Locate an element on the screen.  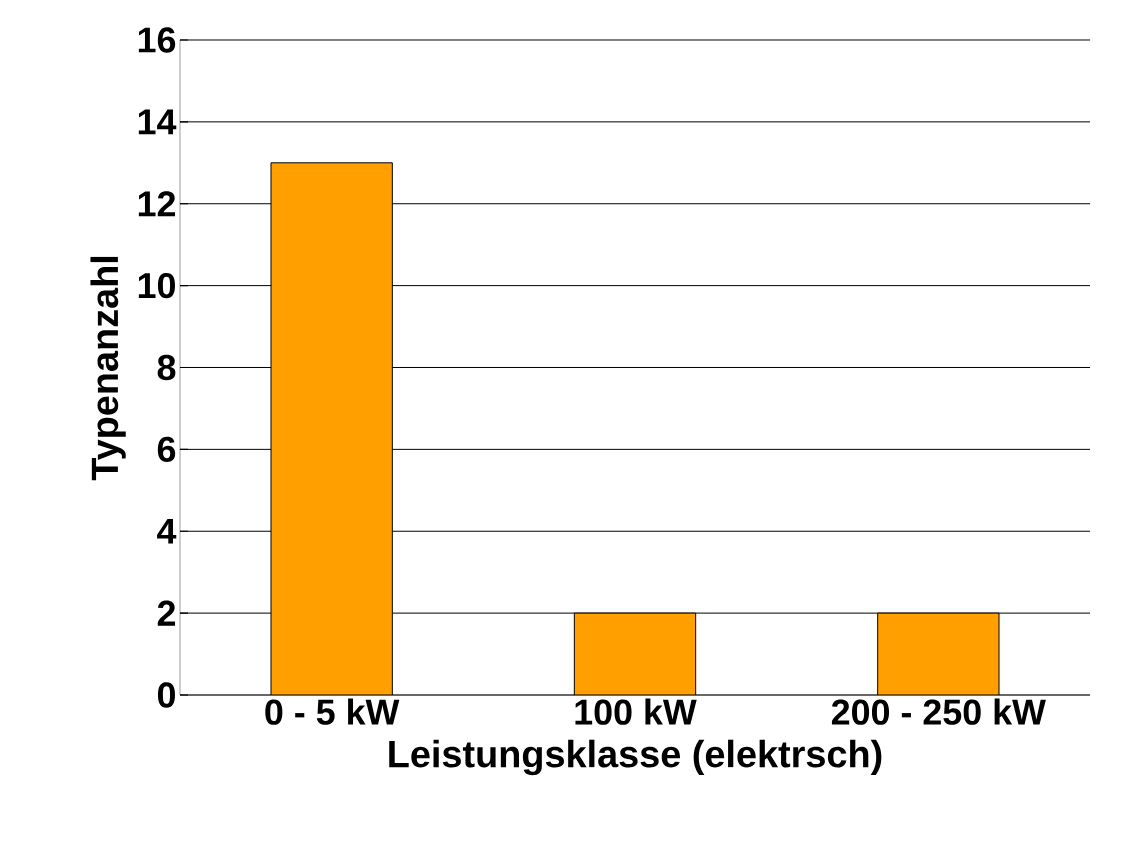
y-tick-label: 4 is located at coordinates (167, 531).